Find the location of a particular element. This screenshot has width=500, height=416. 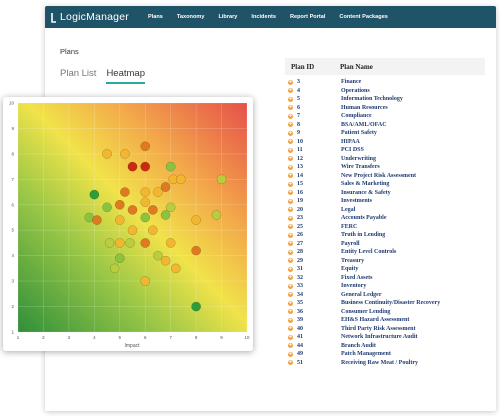

table-row: +9 Patient Safety is located at coordinates (385, 133).